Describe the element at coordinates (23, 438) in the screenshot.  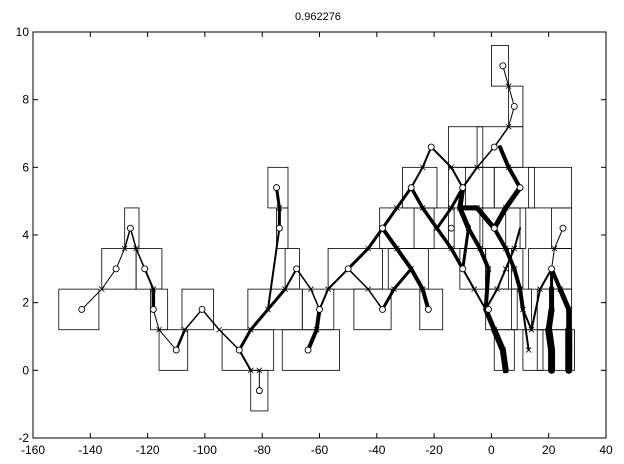
I see `y-tick-label: -2` at that location.